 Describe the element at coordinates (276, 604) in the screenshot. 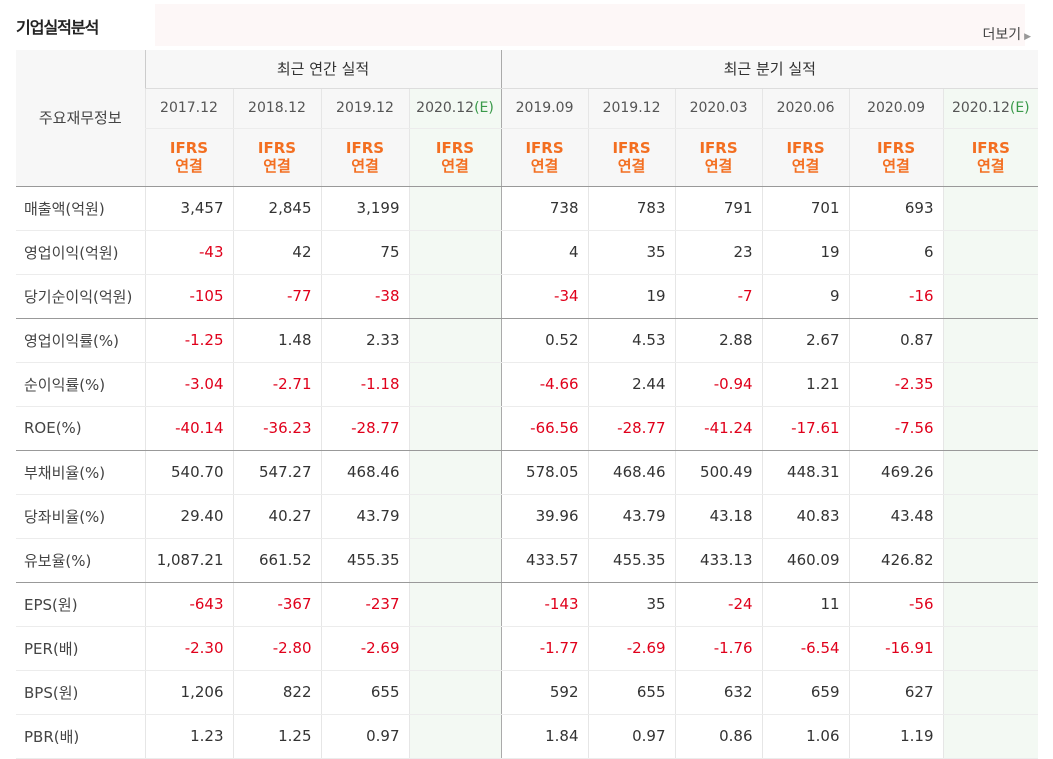

I see `table-cell: -367` at that location.